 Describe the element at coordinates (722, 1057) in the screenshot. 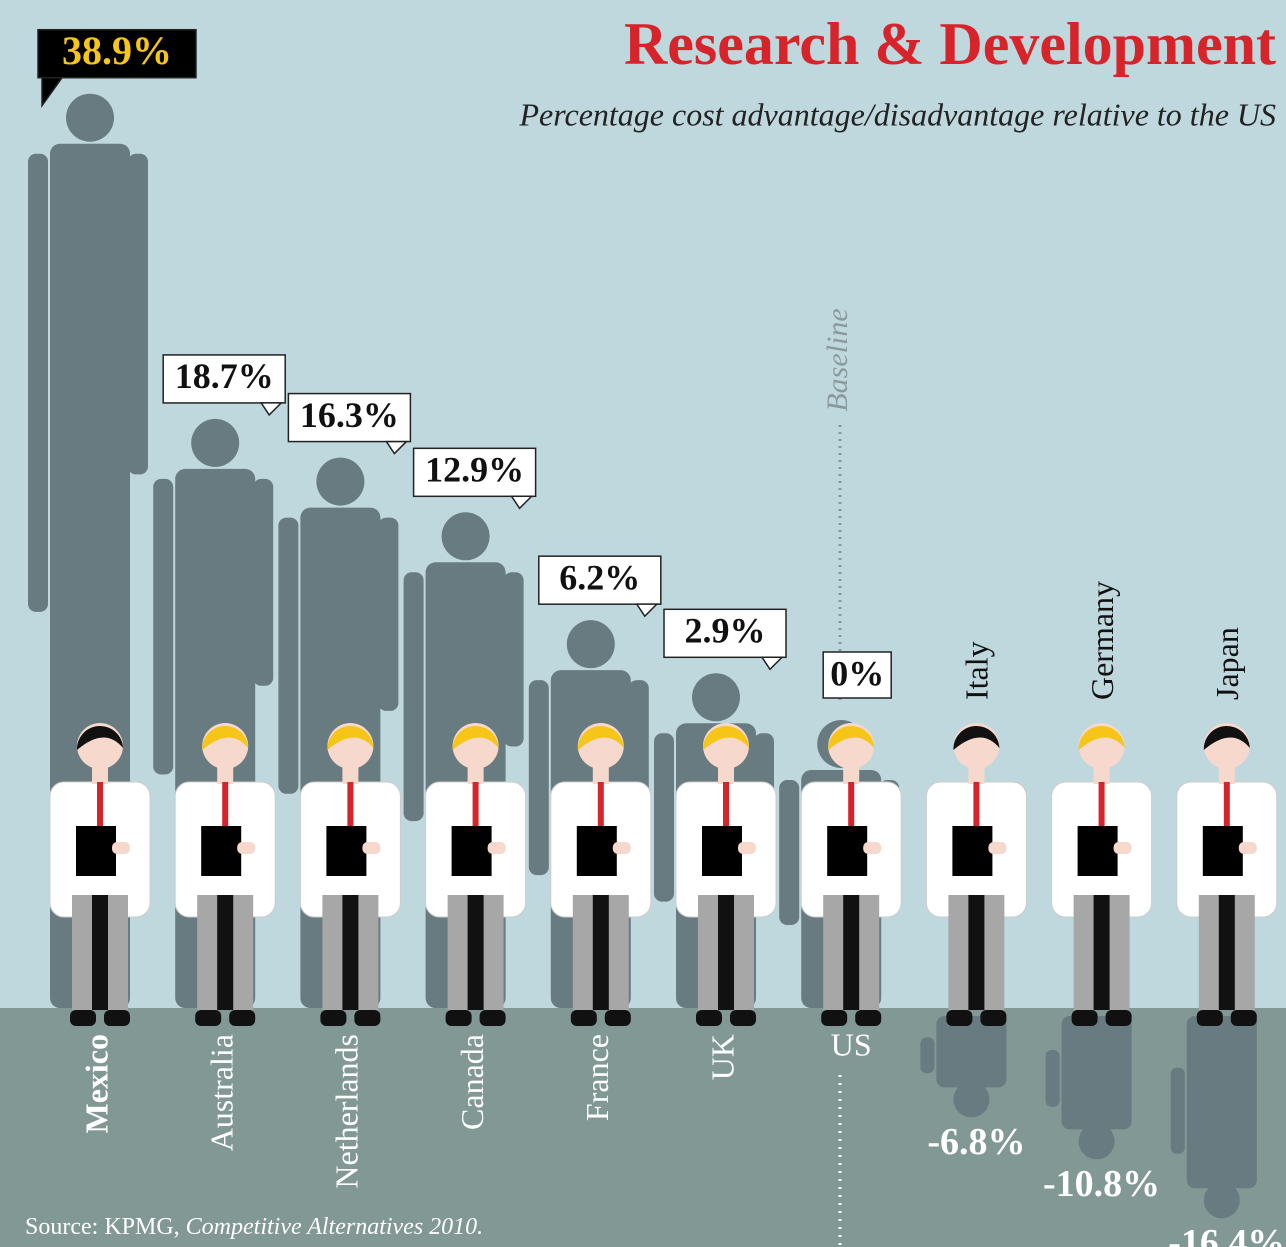

I see `category-label: UK` at that location.